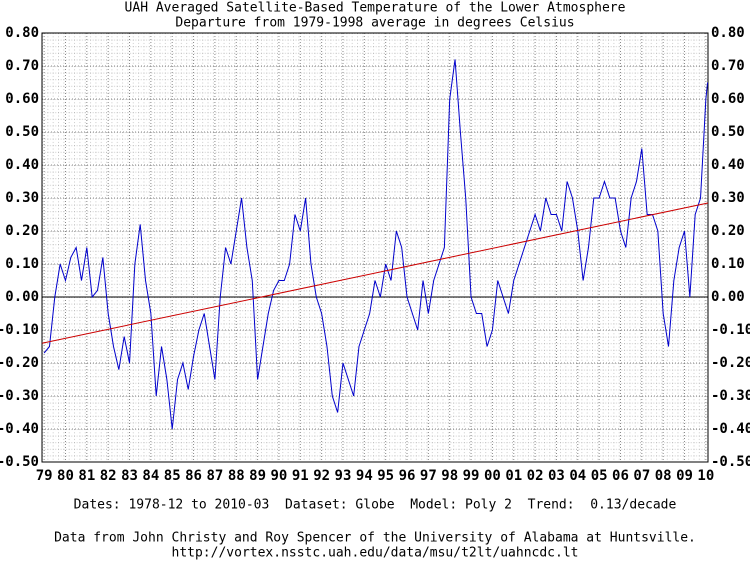 The width and height of the screenshot is (750, 563). I want to click on x-tick-label: 84, so click(150, 476).